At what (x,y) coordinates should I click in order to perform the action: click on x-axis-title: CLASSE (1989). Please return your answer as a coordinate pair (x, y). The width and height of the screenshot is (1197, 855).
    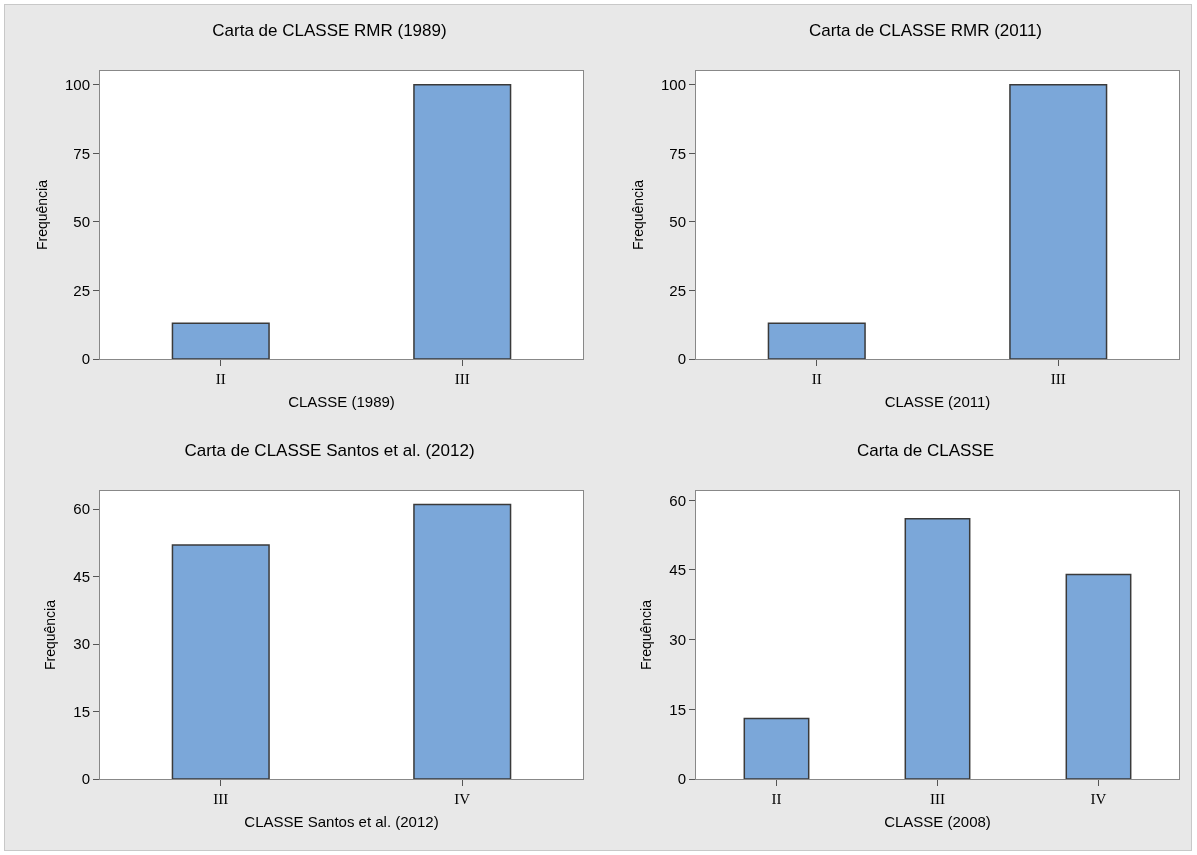
    Looking at the image, I should click on (341, 401).